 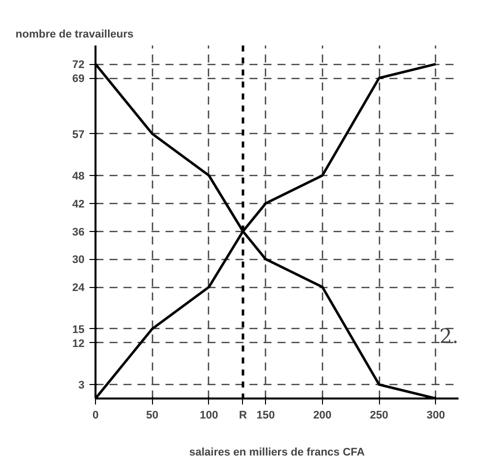 I want to click on x-tick-label: 250, so click(x=379, y=416).